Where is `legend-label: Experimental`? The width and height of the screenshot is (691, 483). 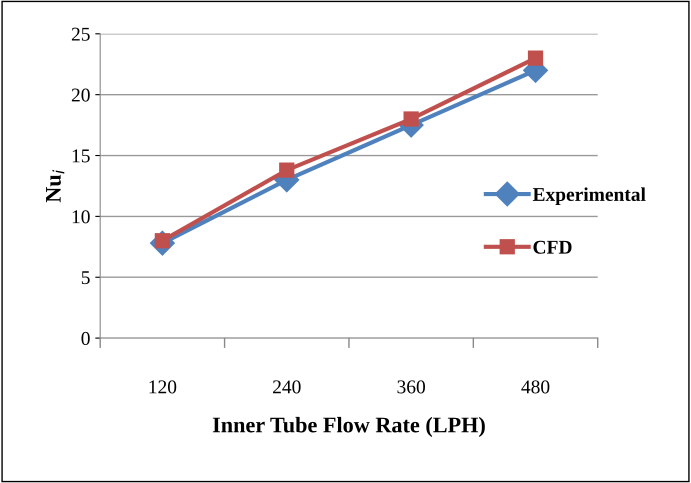 legend-label: Experimental is located at coordinates (589, 196).